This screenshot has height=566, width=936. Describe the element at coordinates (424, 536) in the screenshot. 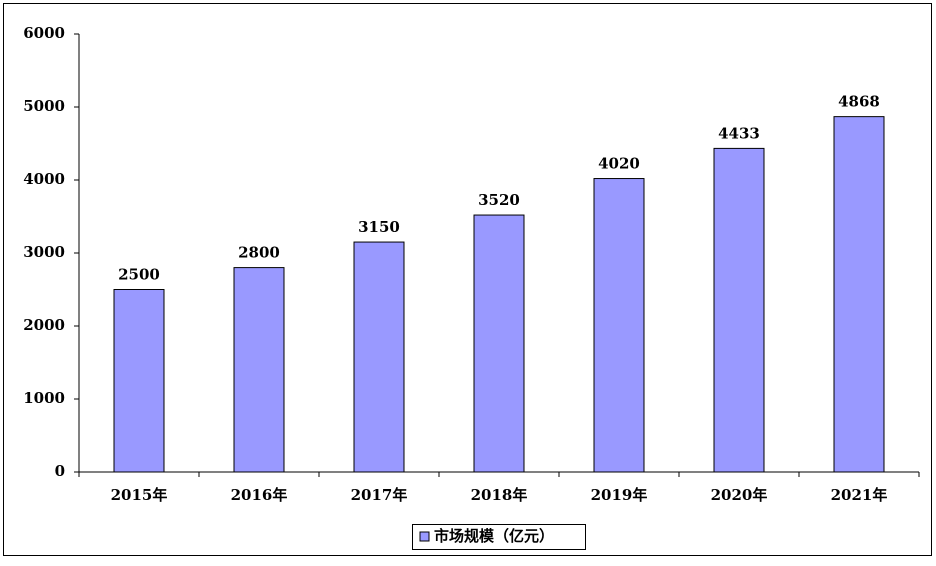

I see `legend-swatch` at that location.